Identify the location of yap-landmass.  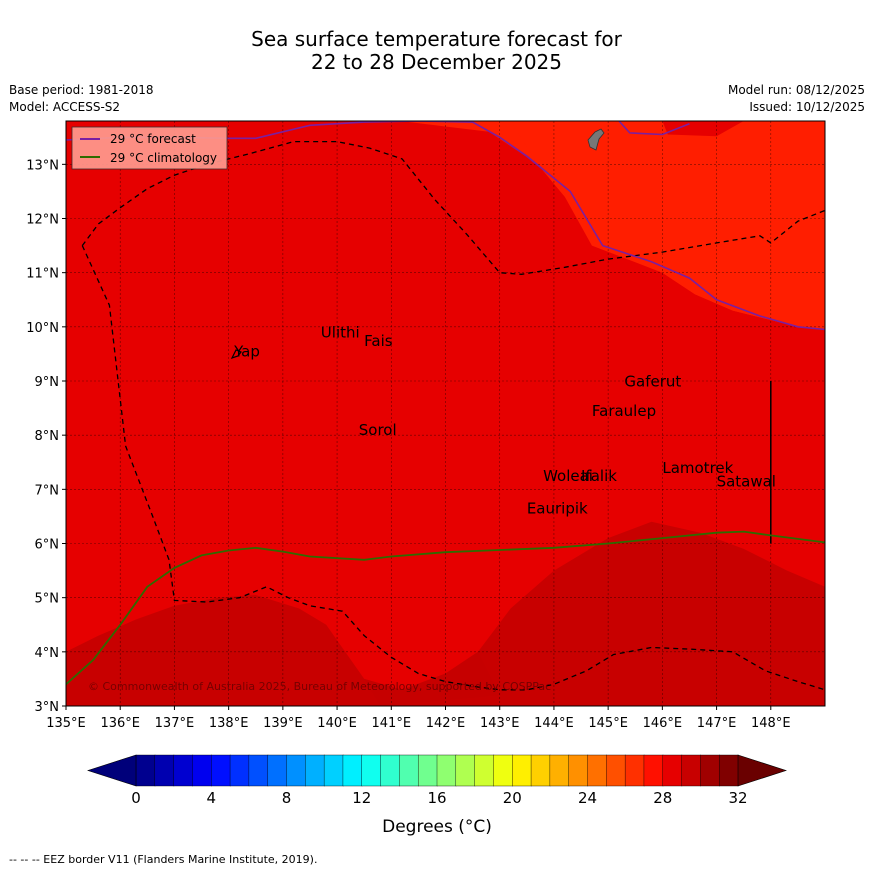
(236, 354).